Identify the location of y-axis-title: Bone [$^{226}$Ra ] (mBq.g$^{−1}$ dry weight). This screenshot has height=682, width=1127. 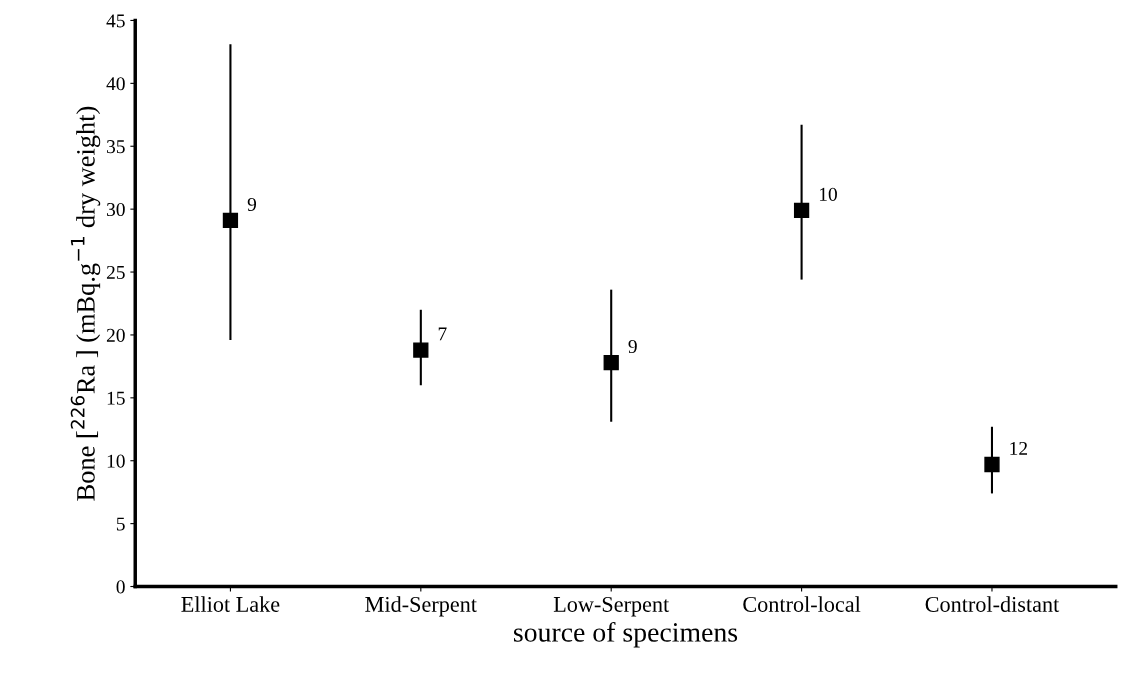
(85, 303).